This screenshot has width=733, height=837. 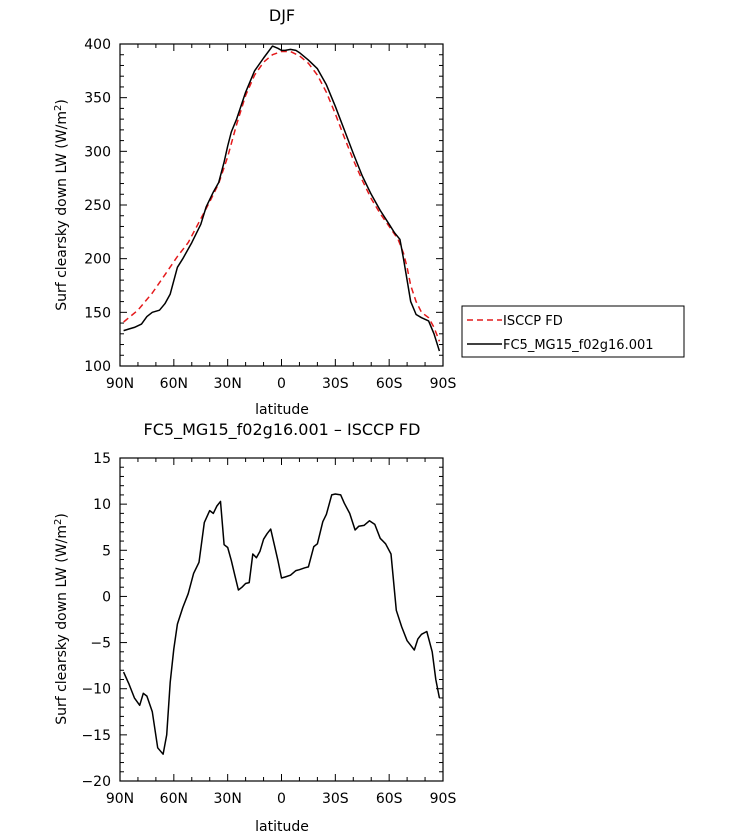 I want to click on top-chart-ylabel-main: Surf clearsky down LW (W/m, so click(x=62, y=211).